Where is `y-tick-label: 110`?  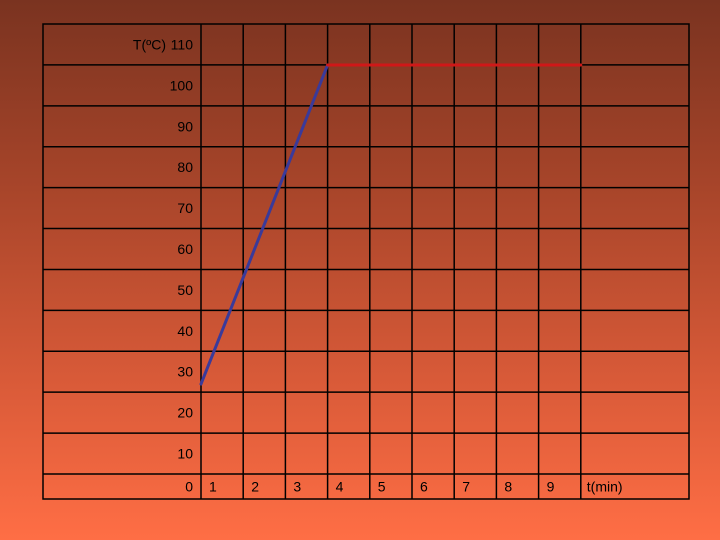 y-tick-label: 110 is located at coordinates (182, 44).